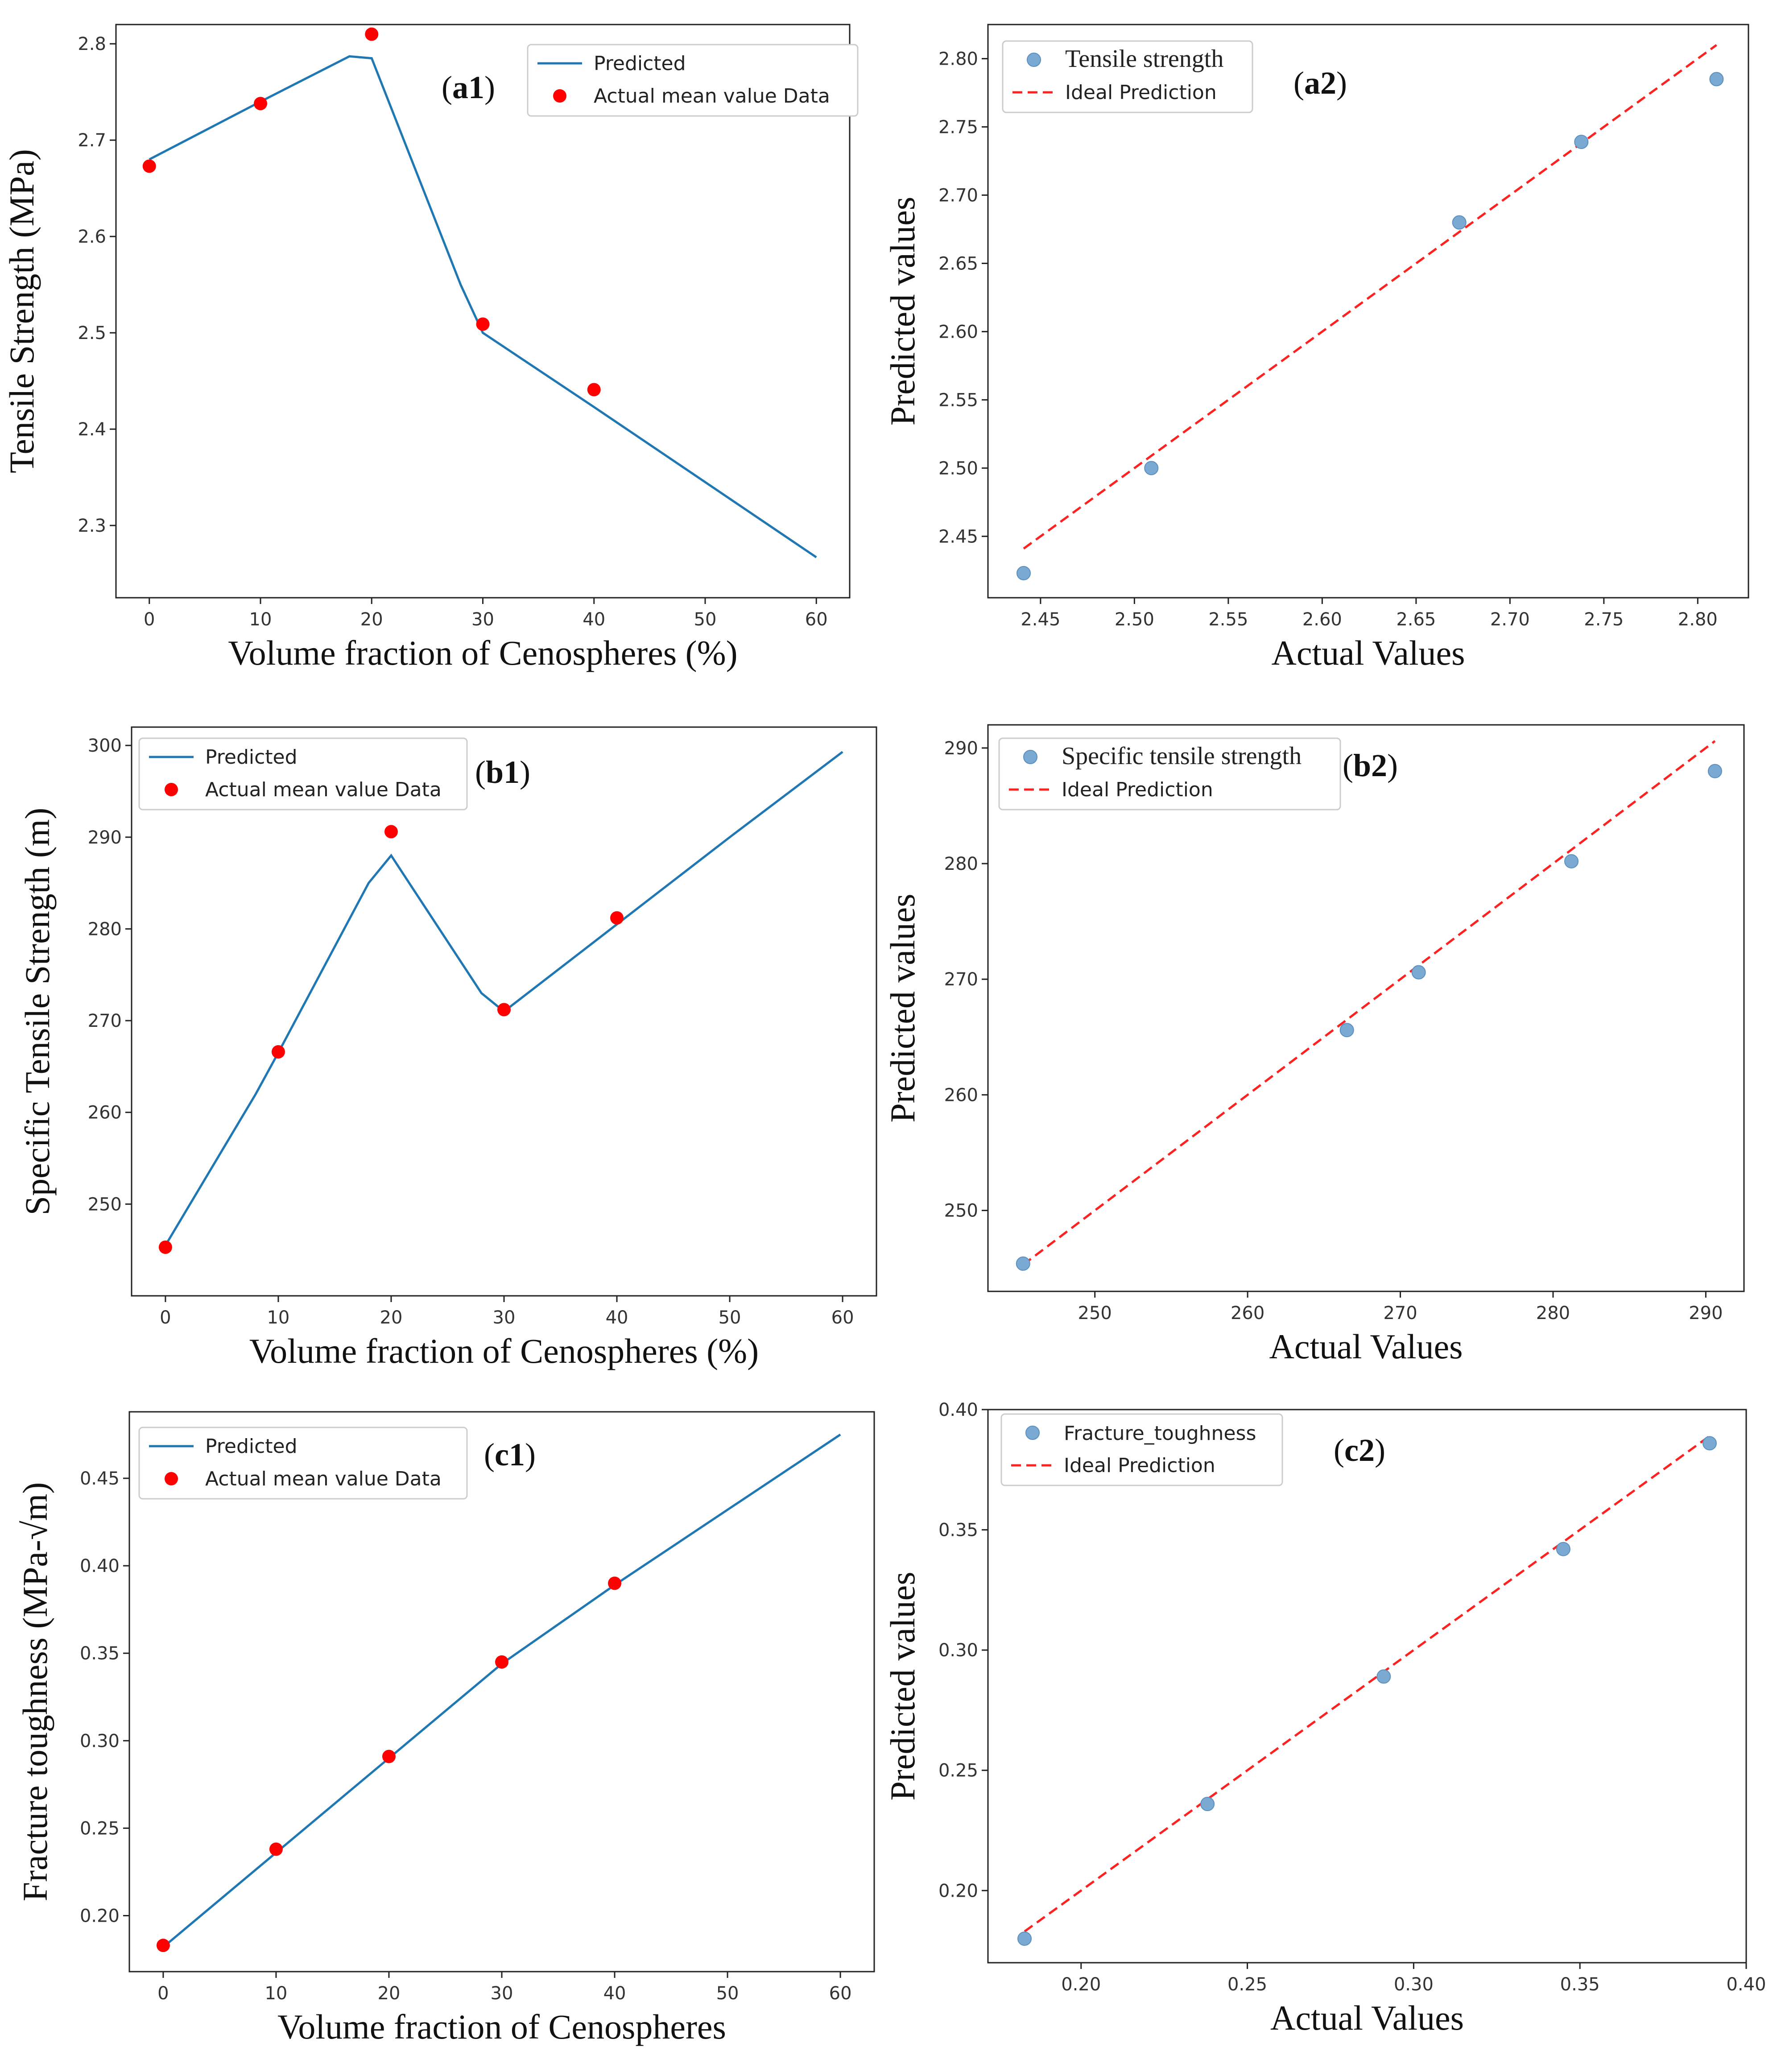  What do you see at coordinates (958, 468) in the screenshot?
I see `y-tick-label: 2.50` at bounding box center [958, 468].